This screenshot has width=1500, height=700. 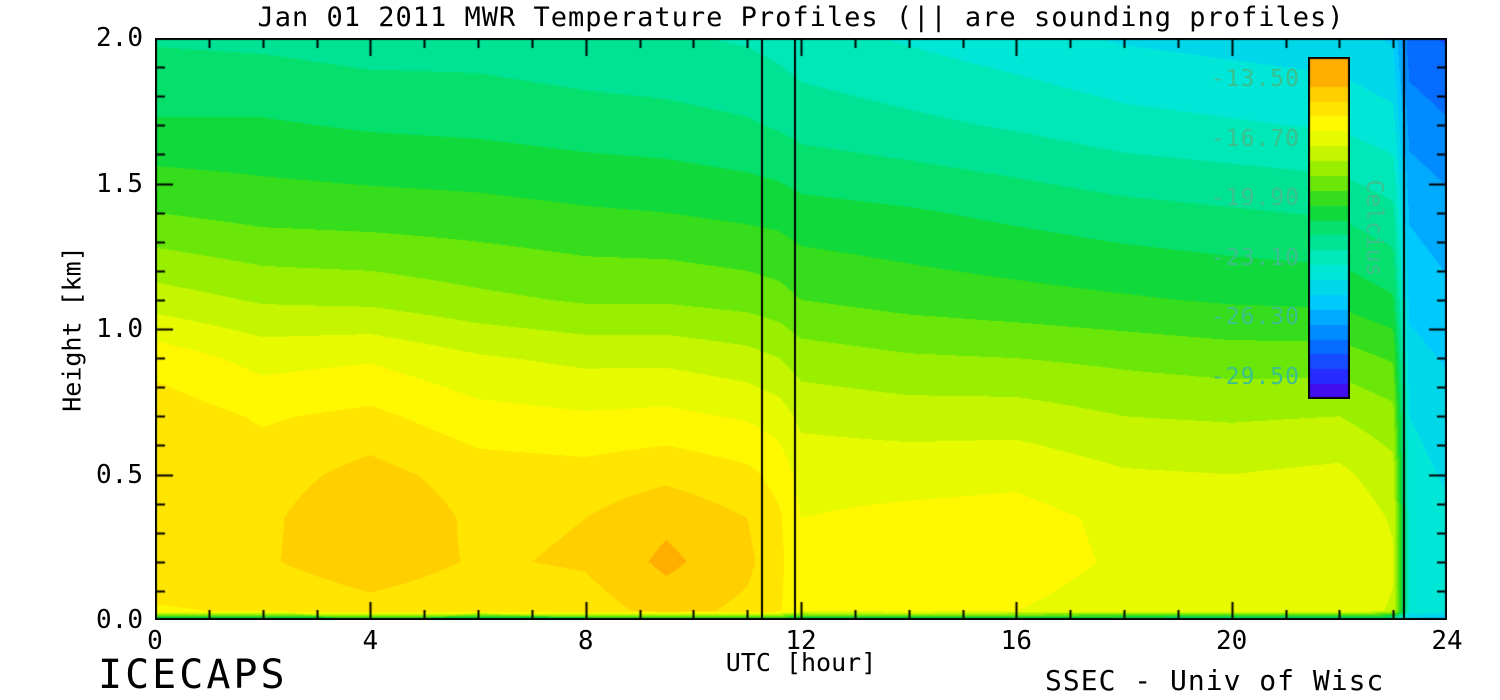 What do you see at coordinates (119, 620) in the screenshot?
I see `y-tick-label: 0.0` at bounding box center [119, 620].